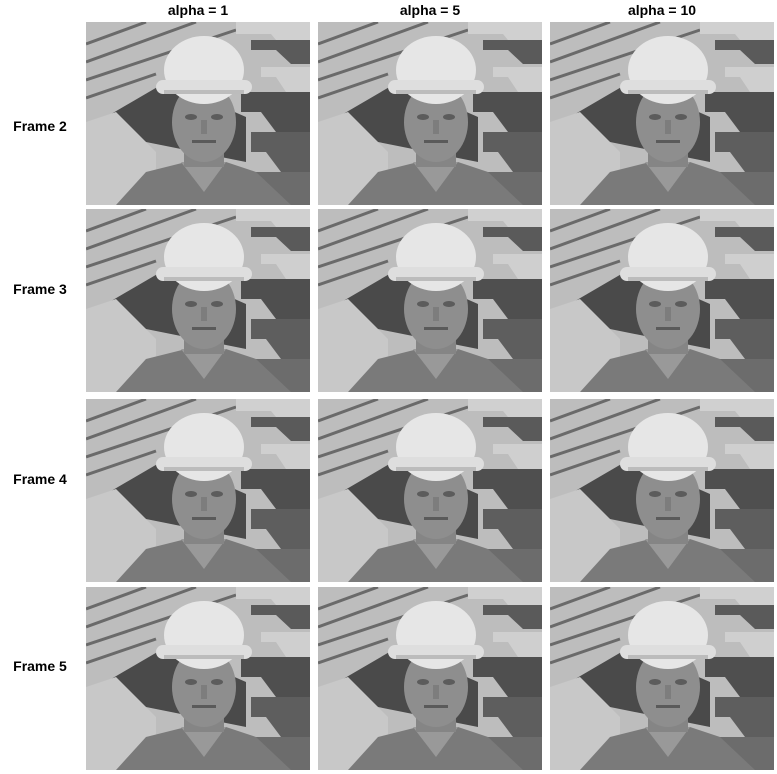  I want to click on row-label-frame-5: Frame 5, so click(40, 666).